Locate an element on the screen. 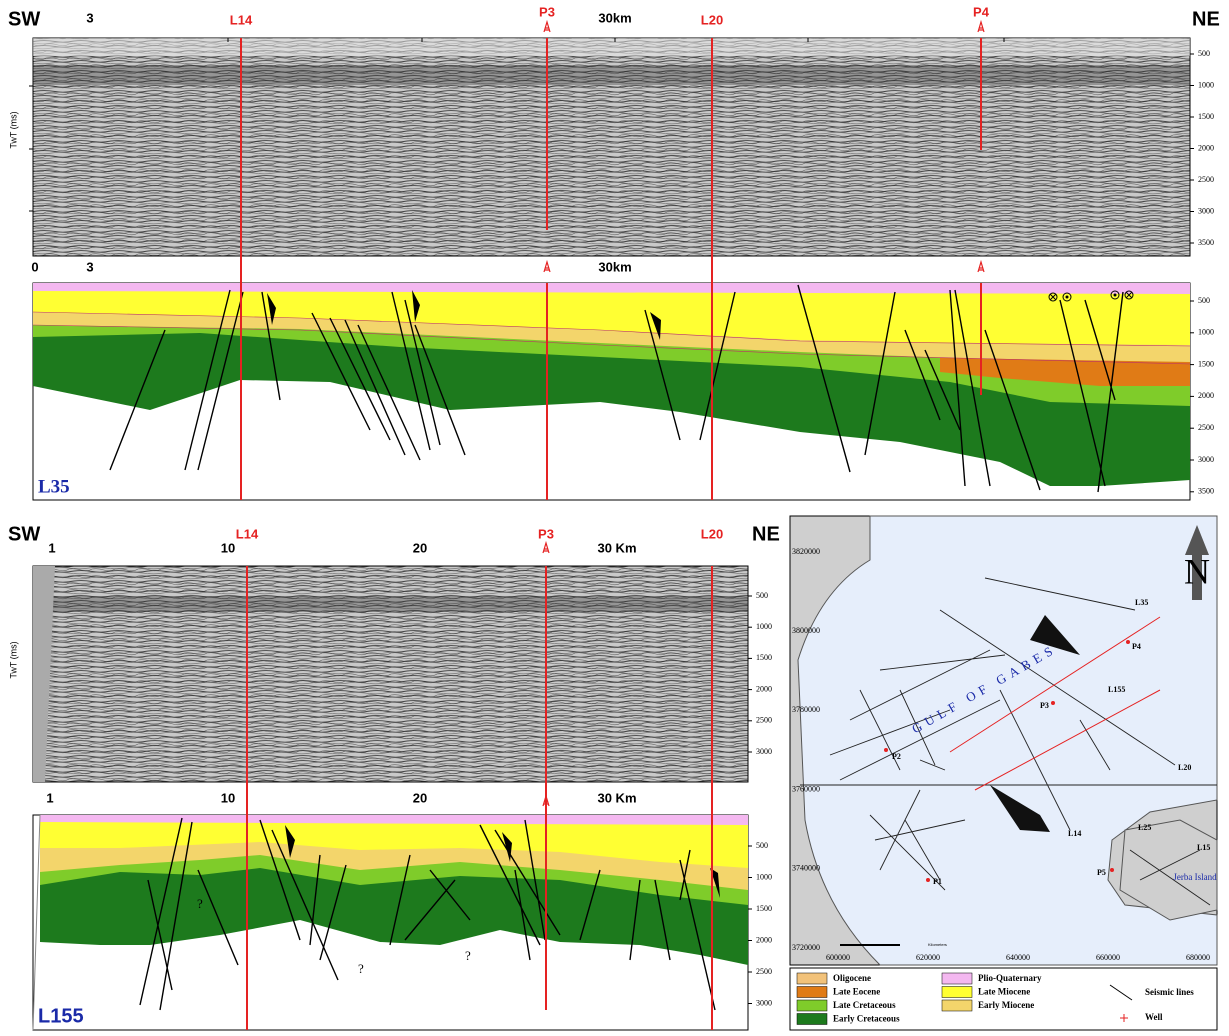  horizons is located at coordinates (611, 338).